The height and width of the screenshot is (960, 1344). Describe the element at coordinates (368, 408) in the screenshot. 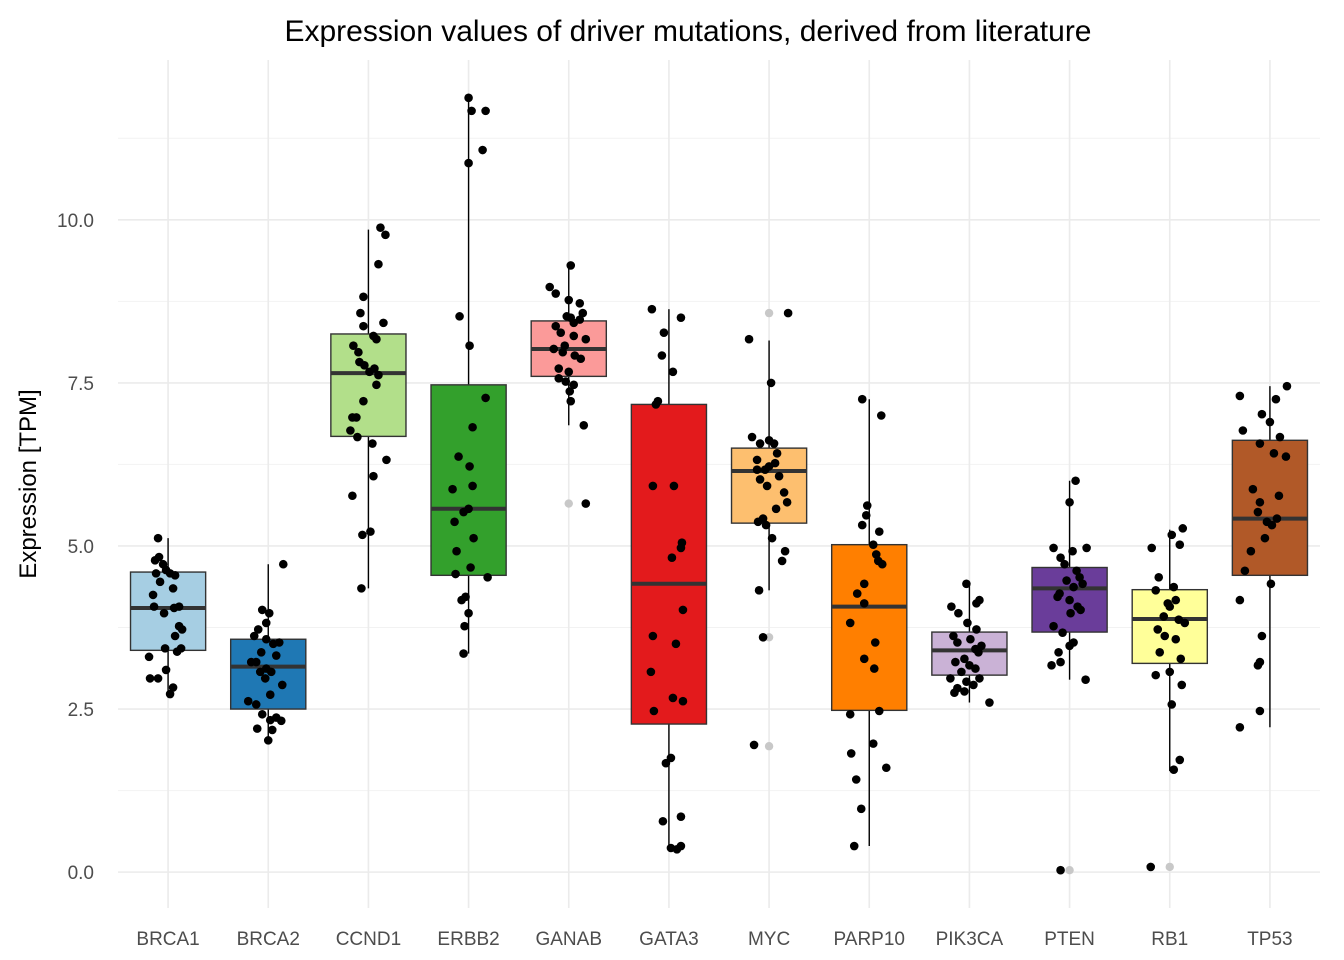

I see `points-ccnd1` at that location.